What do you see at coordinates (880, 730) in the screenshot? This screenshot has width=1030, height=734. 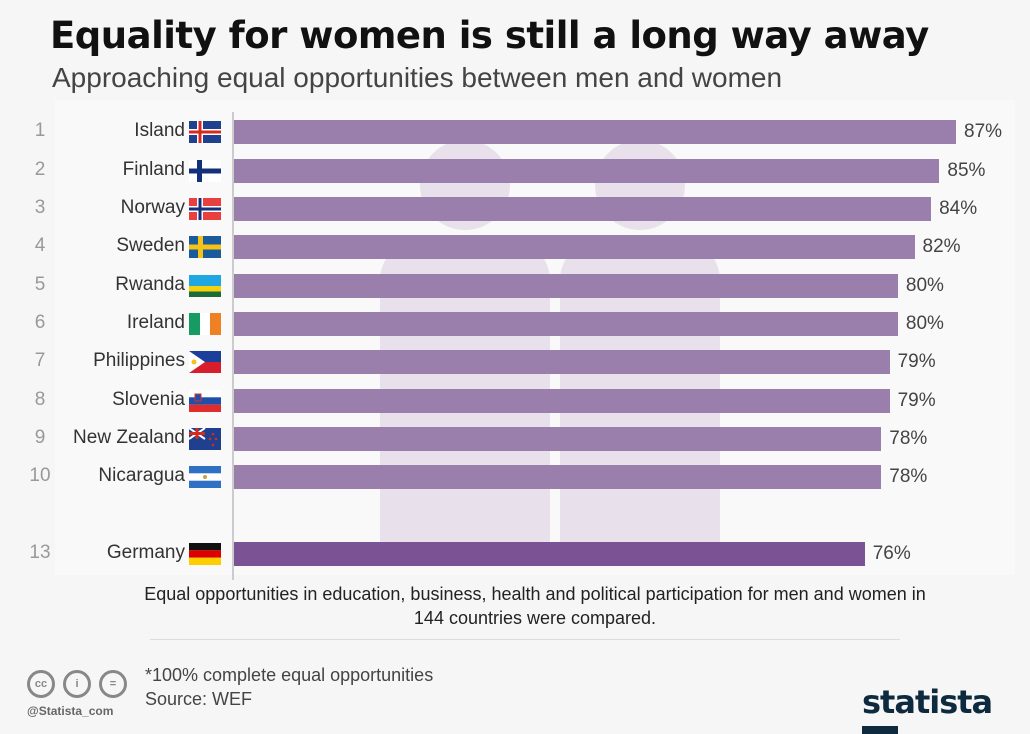 I see `statista-logo-icon` at bounding box center [880, 730].